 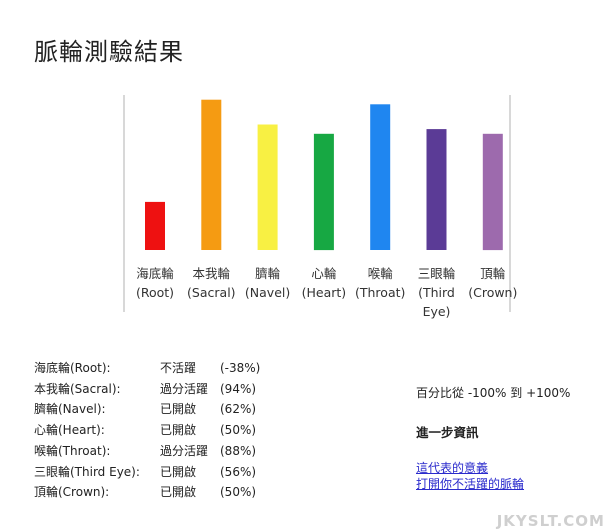 What do you see at coordinates (70, 409) in the screenshot?
I see `result-name: 臍輪(Navel):` at bounding box center [70, 409].